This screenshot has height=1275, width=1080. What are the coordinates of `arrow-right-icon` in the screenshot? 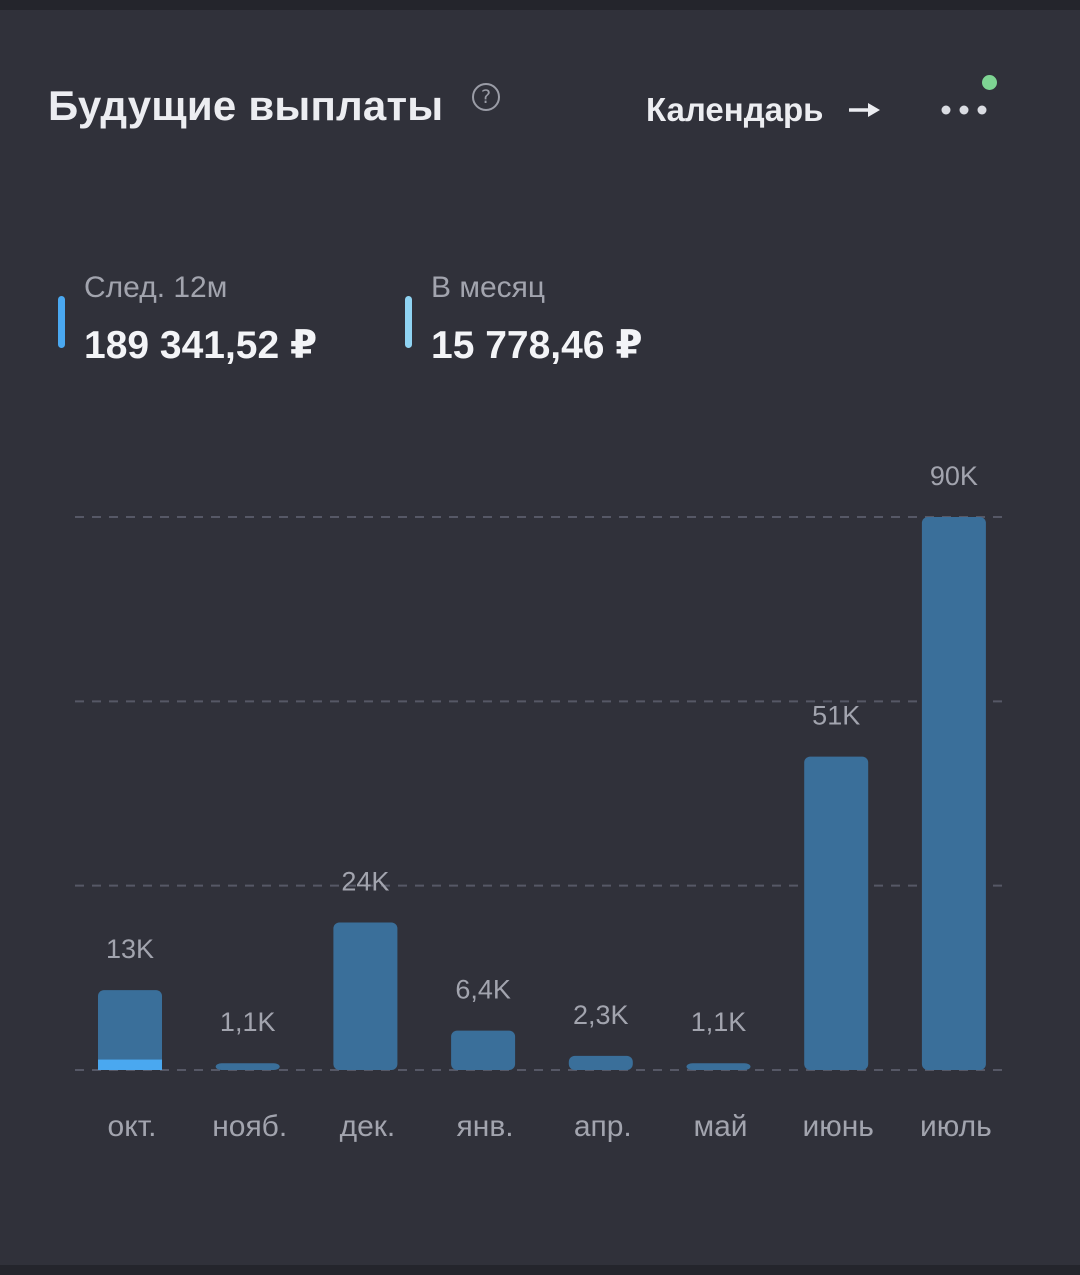 It's located at (865, 110).